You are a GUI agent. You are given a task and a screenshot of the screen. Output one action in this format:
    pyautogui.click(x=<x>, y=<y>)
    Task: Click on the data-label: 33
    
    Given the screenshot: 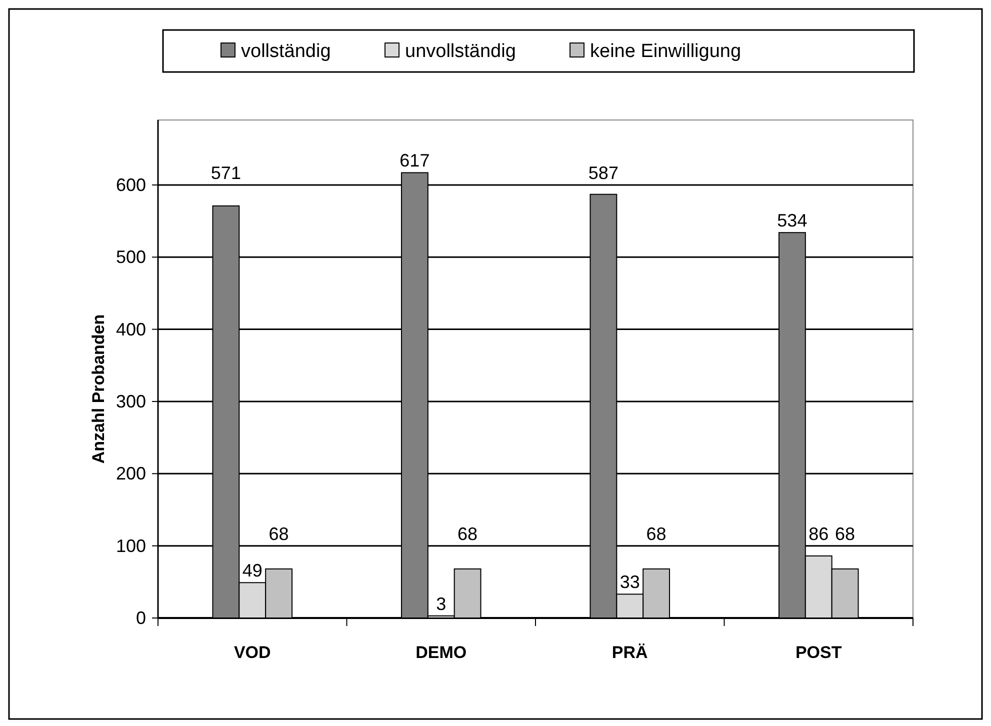 What is the action you would take?
    pyautogui.click(x=630, y=582)
    